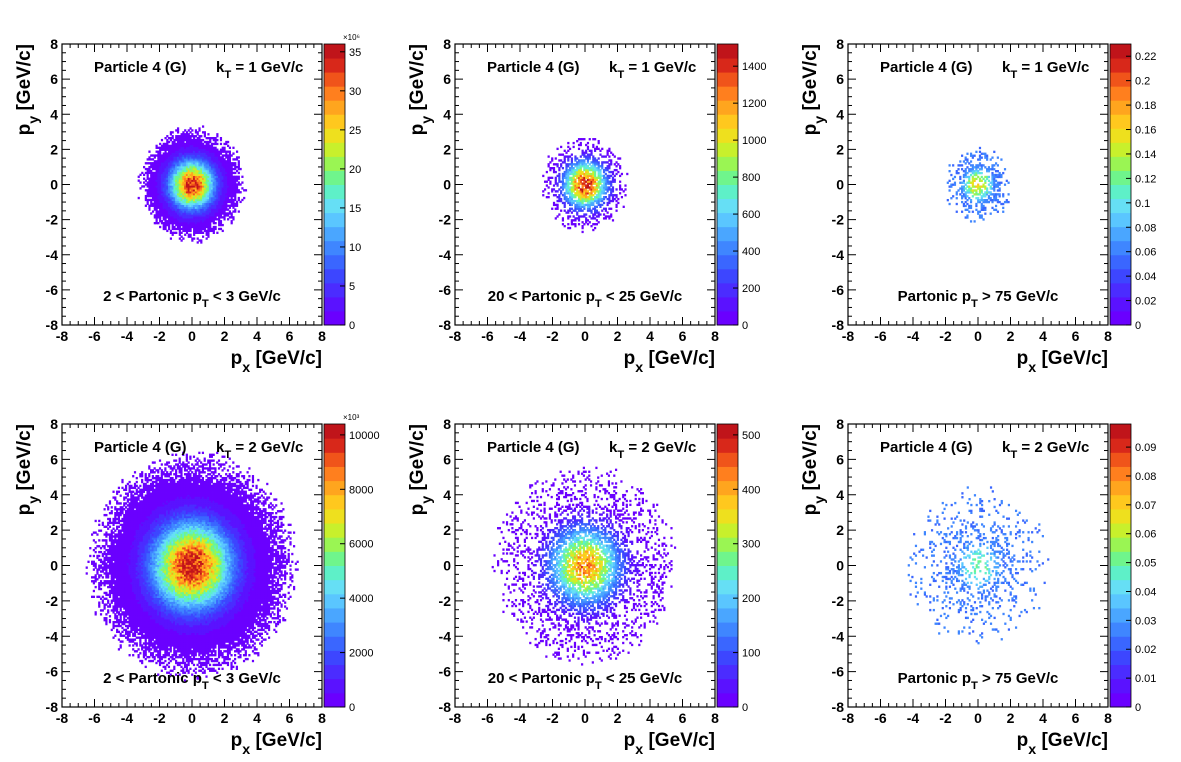 This screenshot has height=762, width=1181. Describe the element at coordinates (487, 336) in the screenshot. I see `x-tick-label: -6` at that location.